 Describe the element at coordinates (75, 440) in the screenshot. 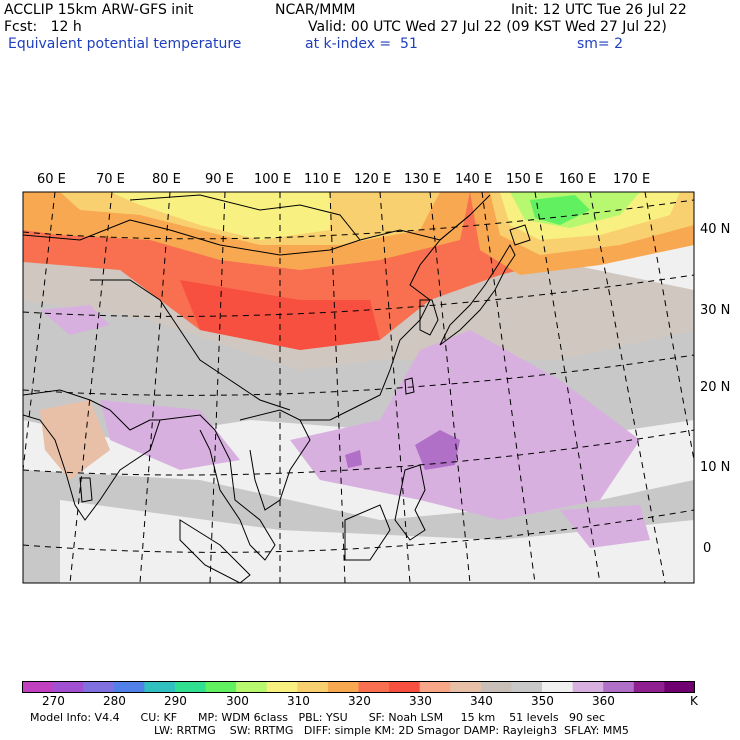

I see `field-tan-india` at that location.